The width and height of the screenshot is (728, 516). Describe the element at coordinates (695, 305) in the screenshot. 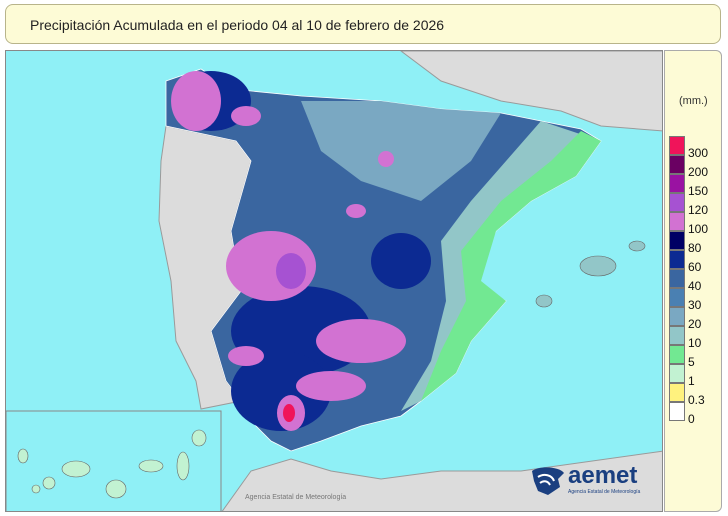

I see `legend-label: 30` at that location.